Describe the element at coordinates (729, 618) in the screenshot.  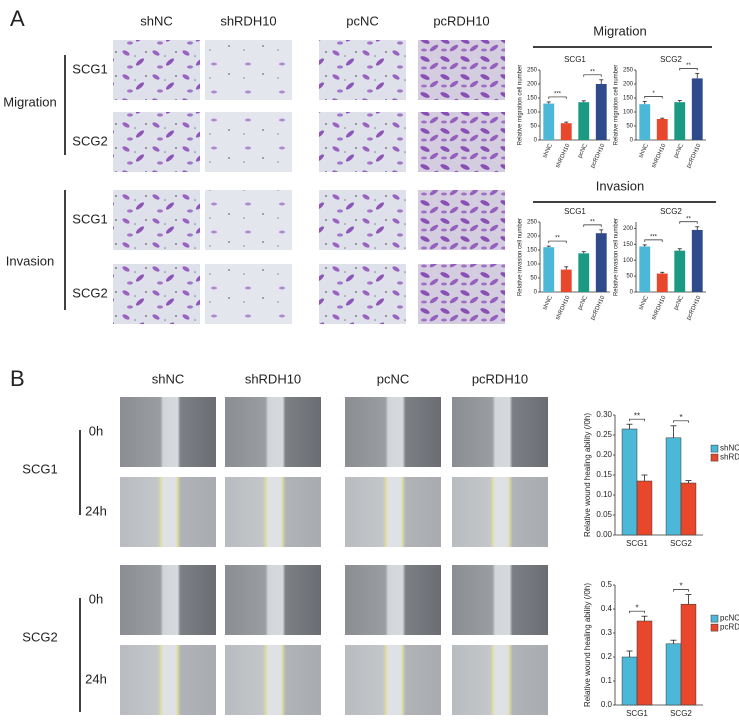
I see `legend-label: pcNC` at that location.